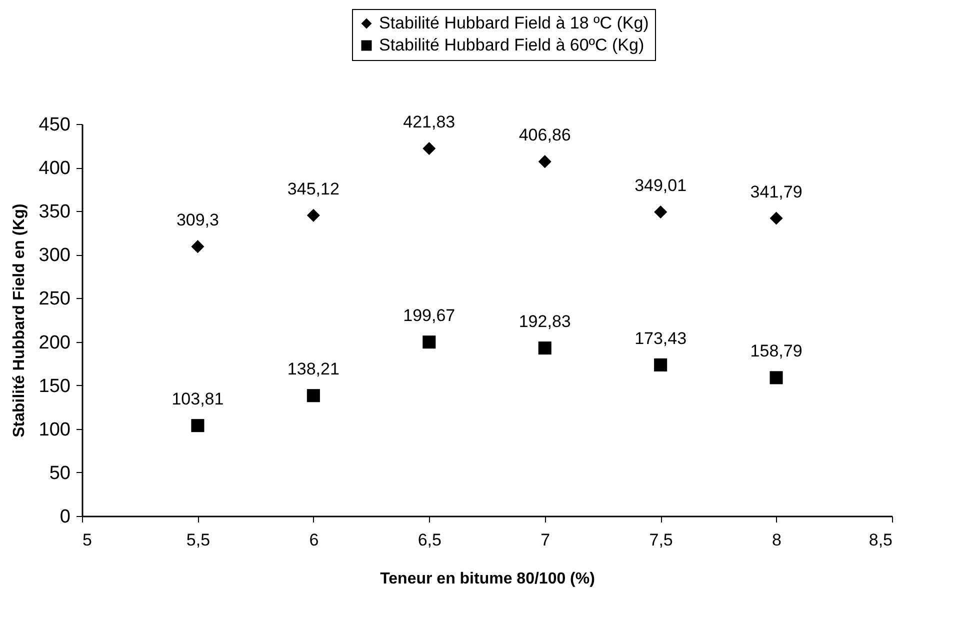 This screenshot has height=638, width=976. What do you see at coordinates (59, 473) in the screenshot?
I see `y-tick-label: 50` at bounding box center [59, 473].